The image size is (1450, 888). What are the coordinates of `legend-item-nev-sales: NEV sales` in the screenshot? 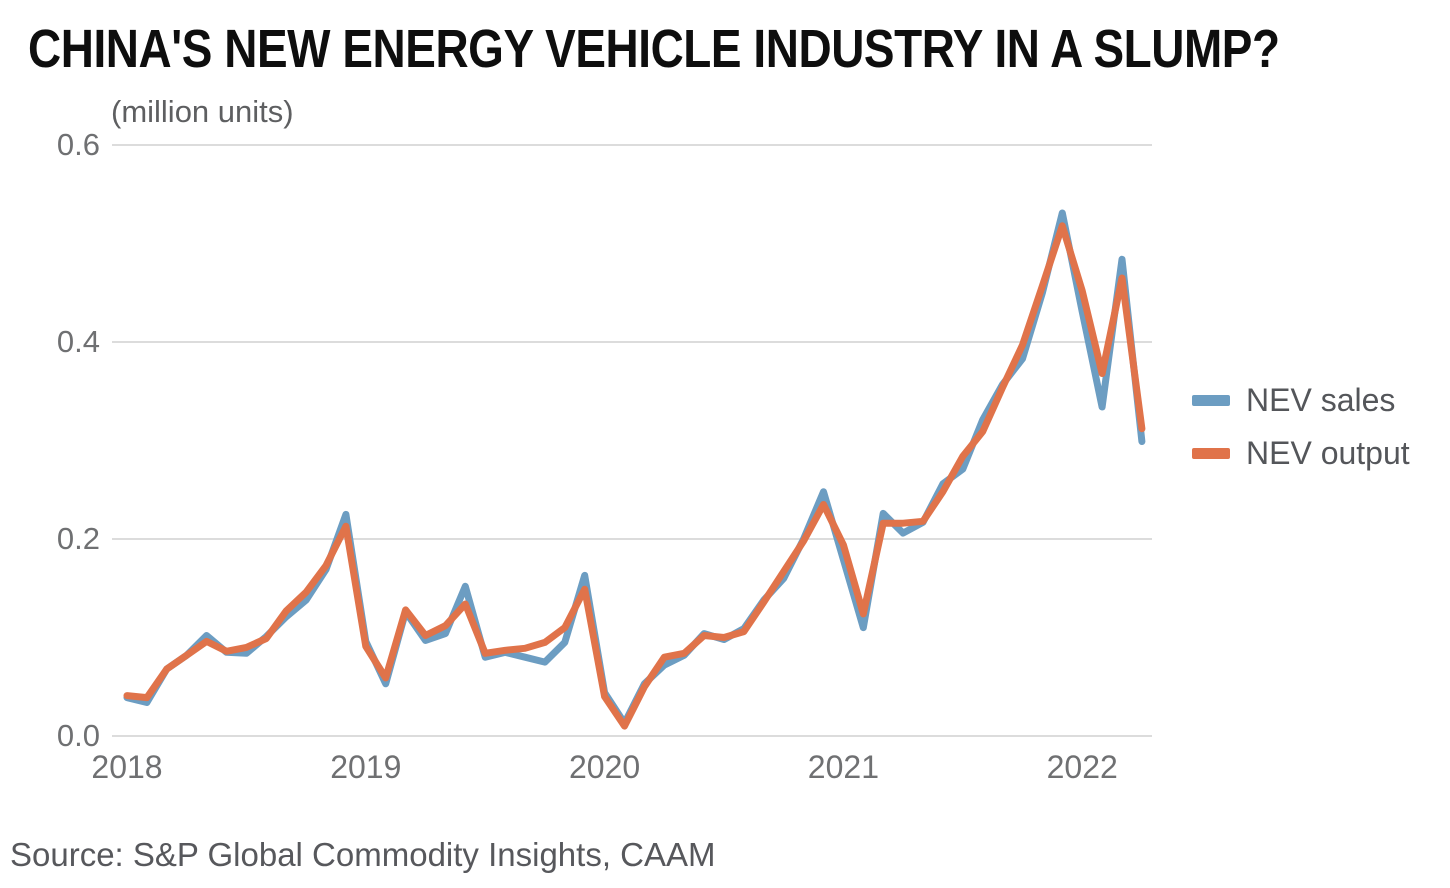 It's located at (1301, 399).